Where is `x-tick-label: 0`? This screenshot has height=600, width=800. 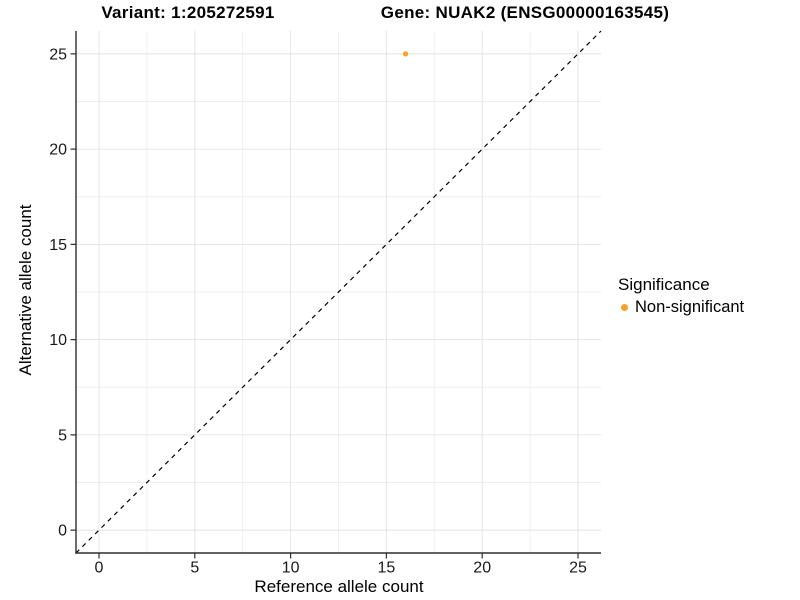 x-tick-label: 0 is located at coordinates (99, 568).